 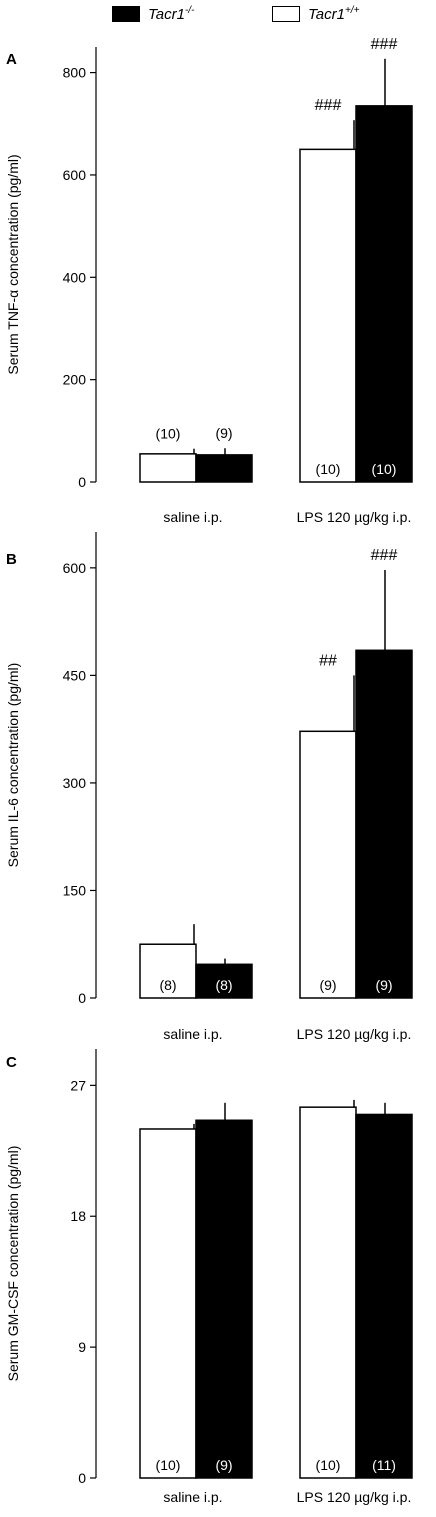 I want to click on legend-item-wildtype: Tacr1+/+, so click(x=315, y=14).